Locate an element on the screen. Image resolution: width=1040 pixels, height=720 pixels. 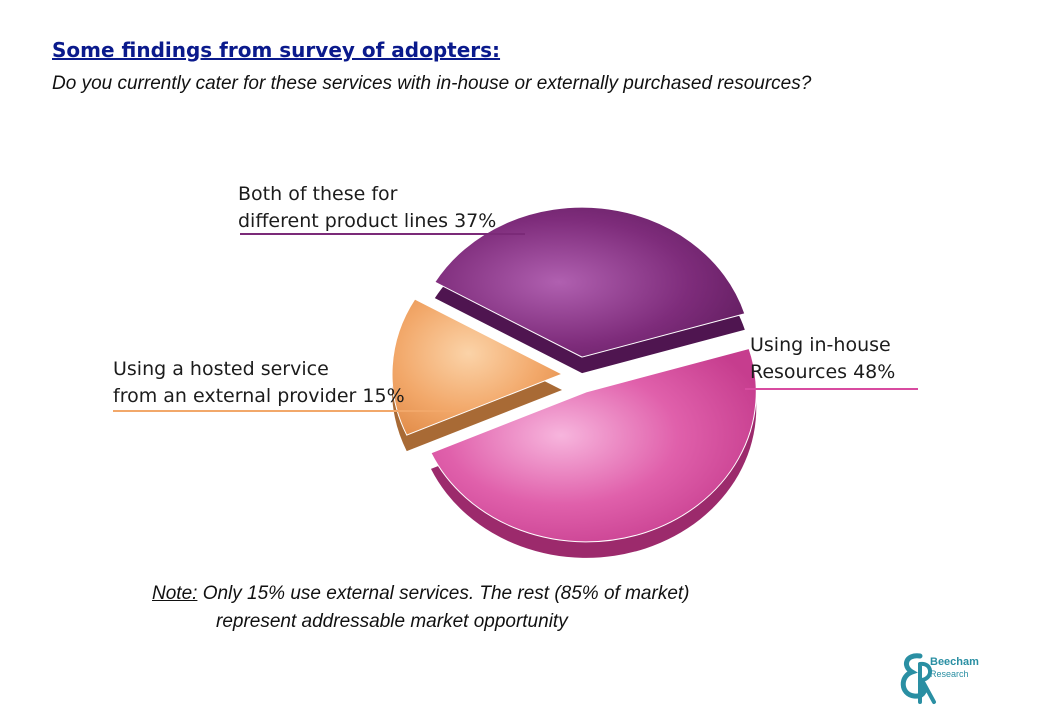
logo-line2: Research is located at coordinates (949, 674).